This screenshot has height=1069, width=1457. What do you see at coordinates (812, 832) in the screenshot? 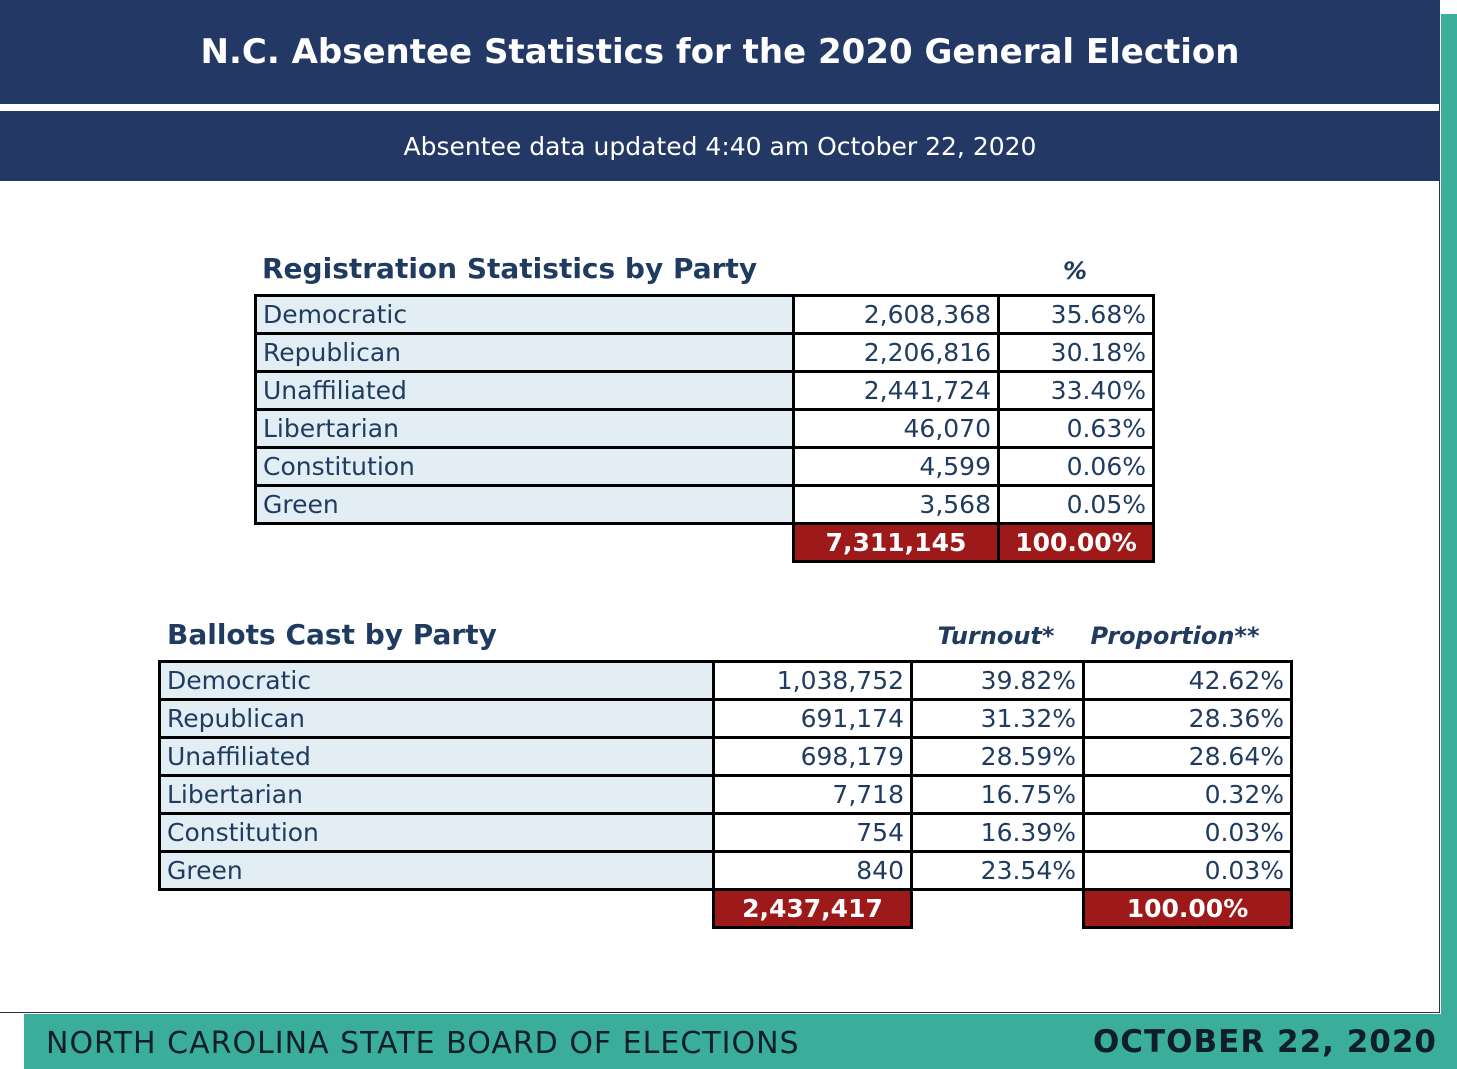
I see `ballots-count: 754` at bounding box center [812, 832].